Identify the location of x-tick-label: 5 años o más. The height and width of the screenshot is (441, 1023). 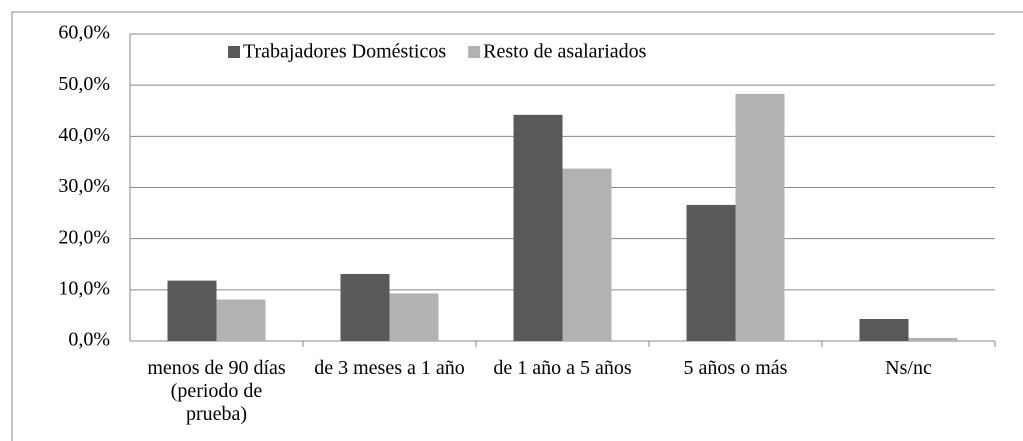
(735, 368).